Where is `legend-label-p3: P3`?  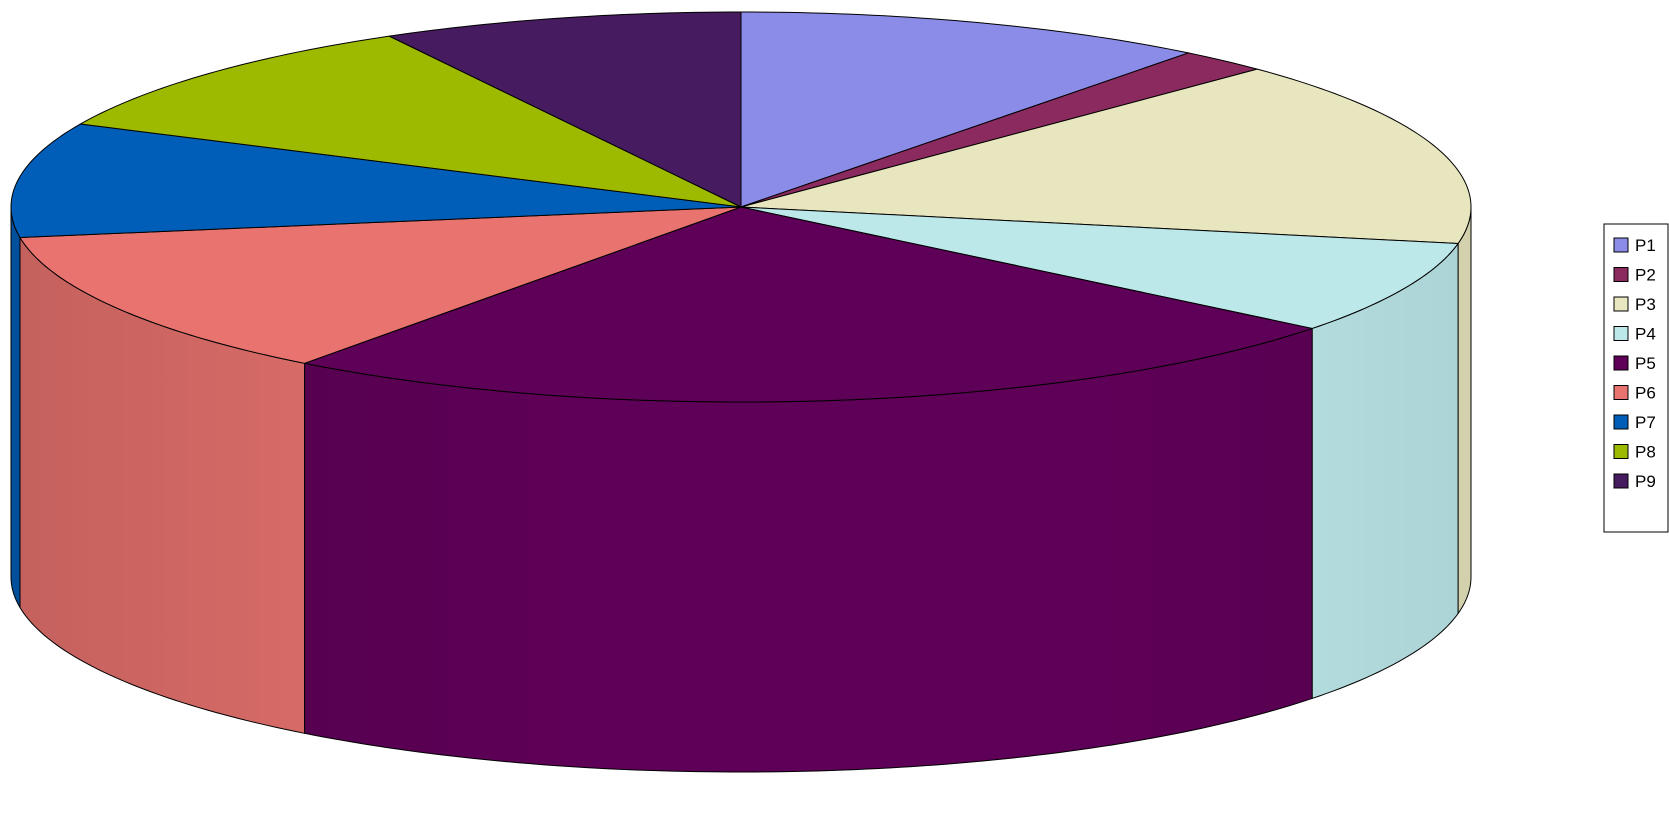
legend-label-p3: P3 is located at coordinates (1645, 304).